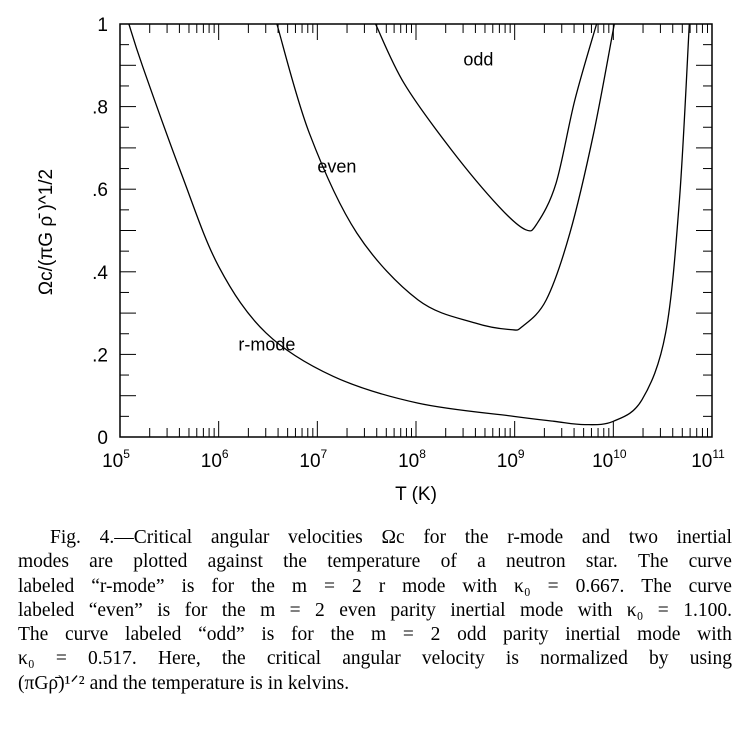 Image resolution: width=738 pixels, height=729 pixels. I want to click on x-tick-label: 10⁷, so click(313, 459).